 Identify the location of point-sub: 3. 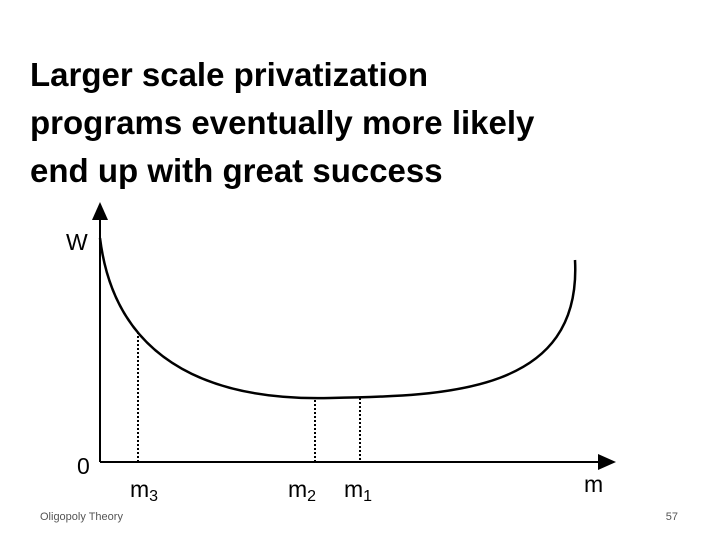
(153, 496).